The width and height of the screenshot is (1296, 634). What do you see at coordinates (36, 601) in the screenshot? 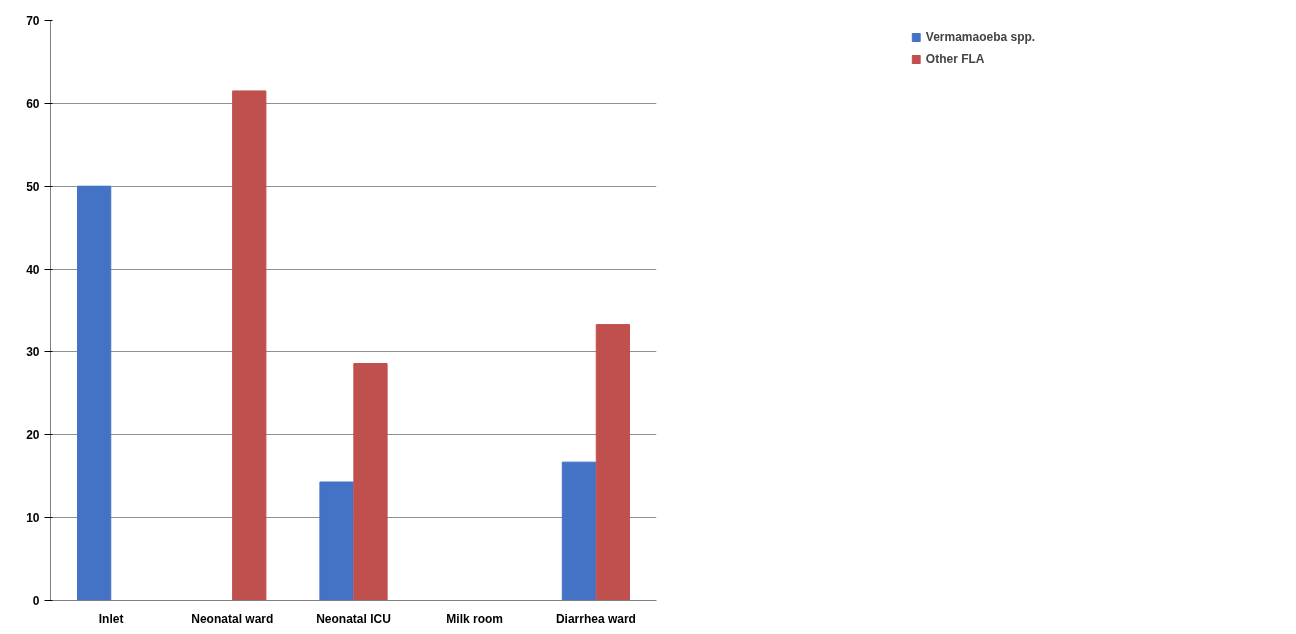
I see `y-tick-label: 0` at bounding box center [36, 601].